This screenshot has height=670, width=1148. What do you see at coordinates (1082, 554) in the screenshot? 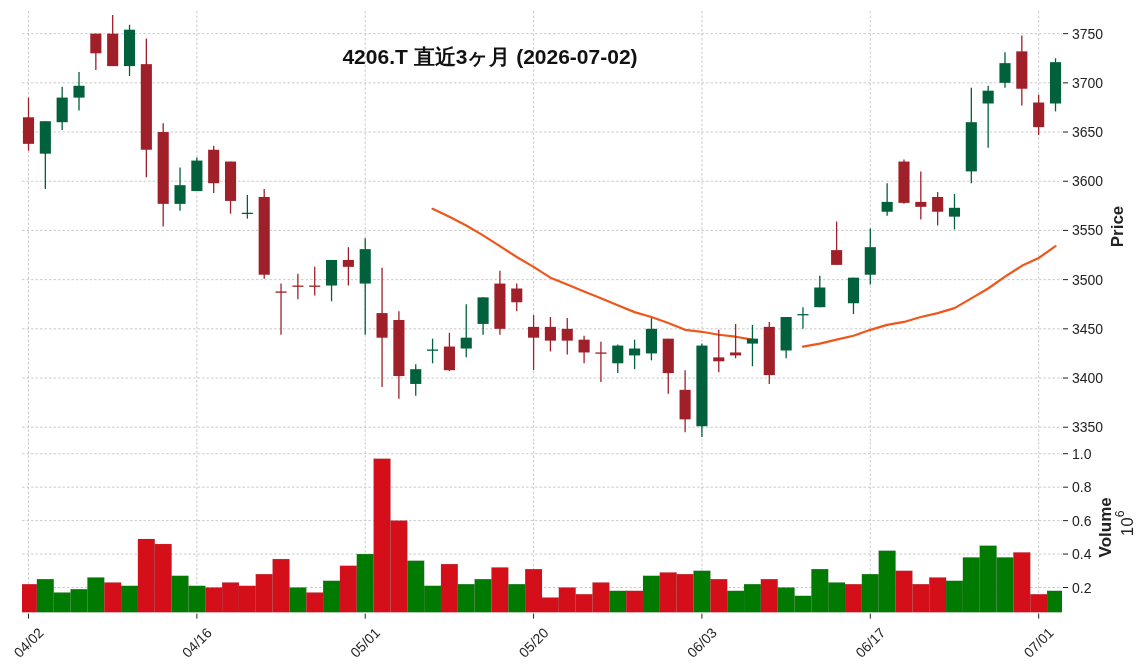
I see `y-tick-label: 0.4` at bounding box center [1082, 554].